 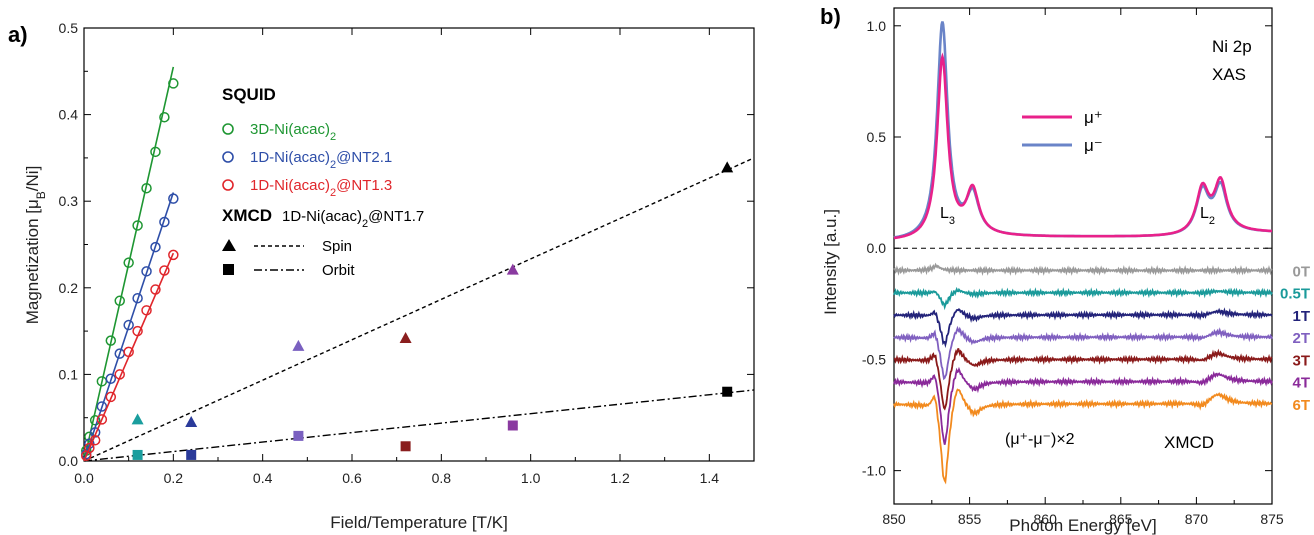 I want to click on panel-b-ytick-label: 0.0, so click(x=877, y=248).